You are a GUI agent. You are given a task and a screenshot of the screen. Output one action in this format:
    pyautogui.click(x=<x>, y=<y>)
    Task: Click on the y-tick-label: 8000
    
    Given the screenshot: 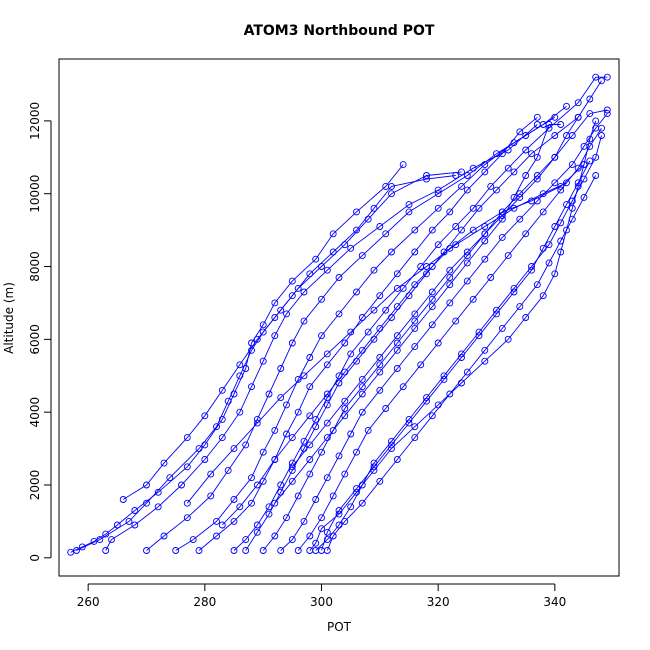 What is the action you would take?
    pyautogui.click(x=35, y=266)
    